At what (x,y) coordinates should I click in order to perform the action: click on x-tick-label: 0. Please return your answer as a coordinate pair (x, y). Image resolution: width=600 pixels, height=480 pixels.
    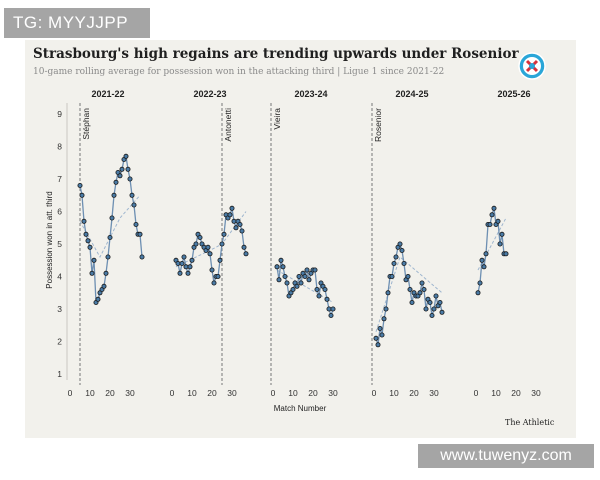
    Looking at the image, I should click on (374, 393).